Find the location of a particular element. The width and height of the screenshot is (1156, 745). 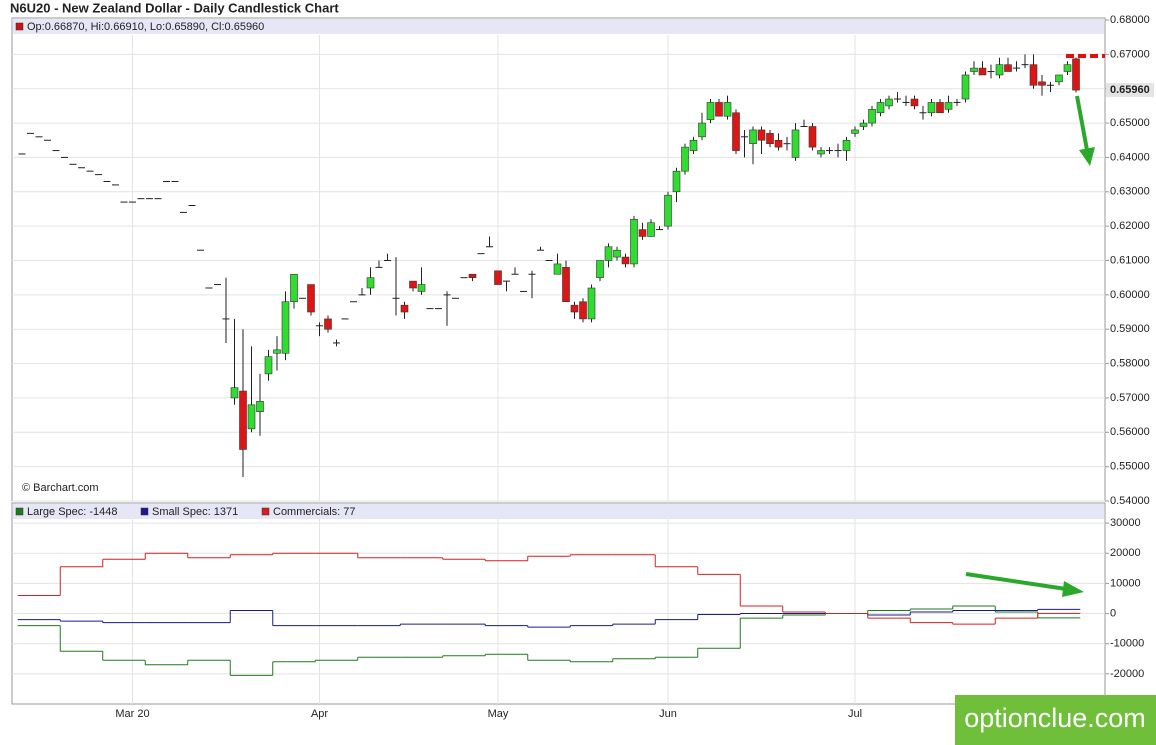

info-swatch is located at coordinates (19, 26).